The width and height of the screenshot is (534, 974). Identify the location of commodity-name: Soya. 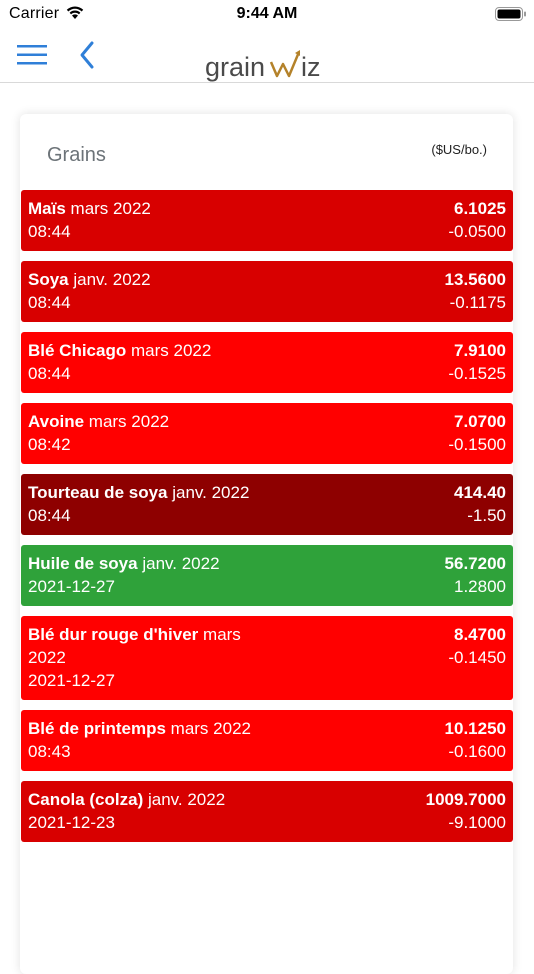
(48, 279).